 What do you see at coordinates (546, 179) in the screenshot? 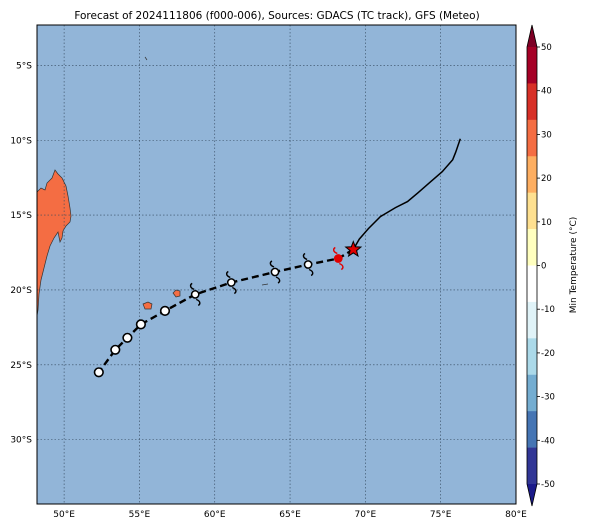
I see `colorbar-tick-label: 20` at bounding box center [546, 179].